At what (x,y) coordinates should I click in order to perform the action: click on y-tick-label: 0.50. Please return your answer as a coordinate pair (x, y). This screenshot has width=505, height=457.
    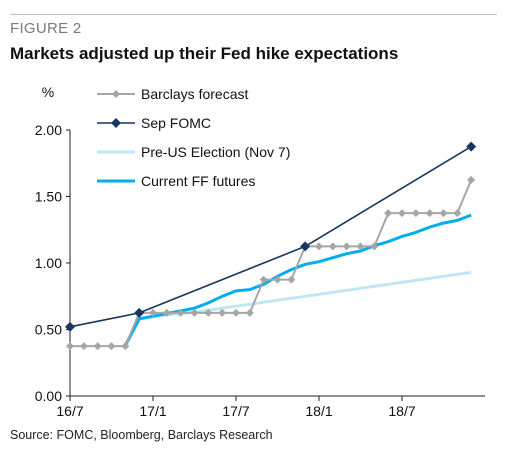
    Looking at the image, I should click on (48, 330).